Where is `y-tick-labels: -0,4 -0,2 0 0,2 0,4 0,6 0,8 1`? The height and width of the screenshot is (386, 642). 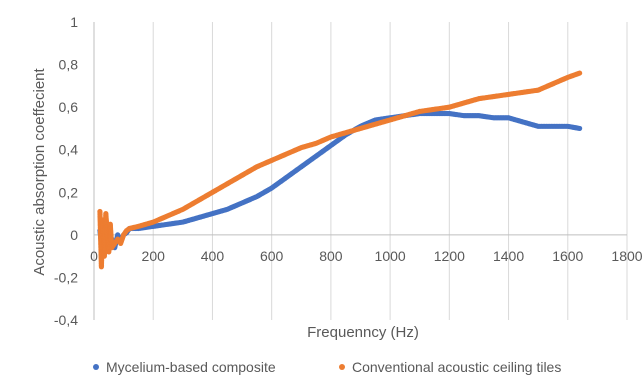 y-tick-labels: -0,4 -0,2 0 0,2 0,4 0,6 0,8 1 is located at coordinates (66, 171).